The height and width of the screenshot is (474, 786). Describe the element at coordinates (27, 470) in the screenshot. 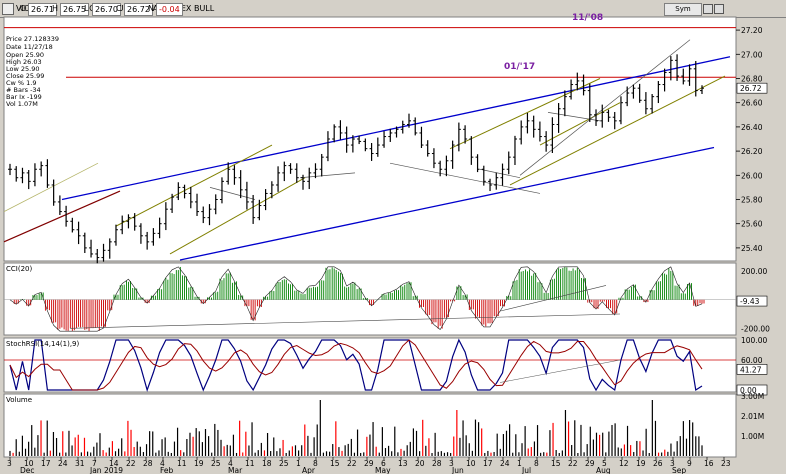

I see `month-label: Dec` at that location.